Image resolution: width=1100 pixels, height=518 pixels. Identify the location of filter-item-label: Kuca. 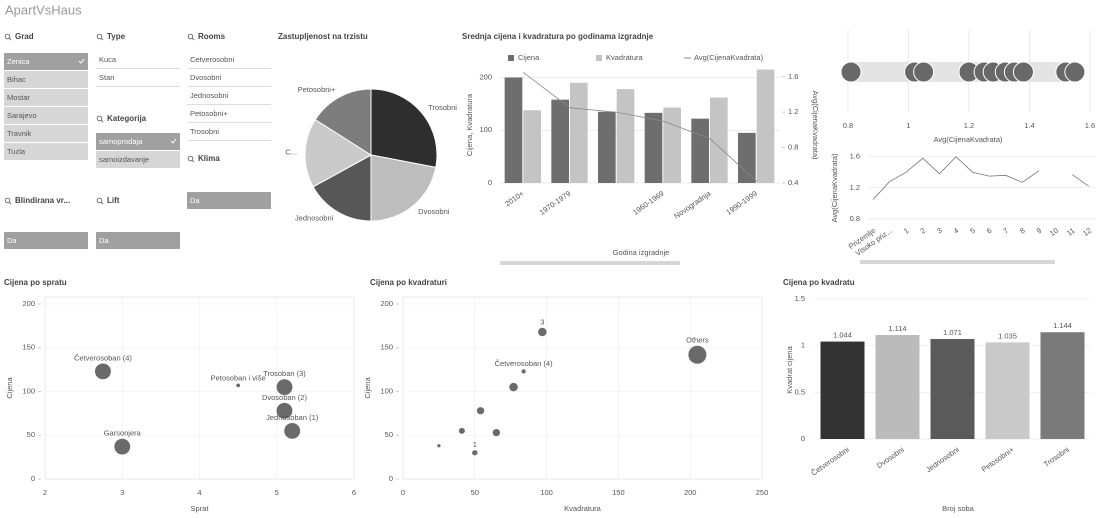
(108, 59).